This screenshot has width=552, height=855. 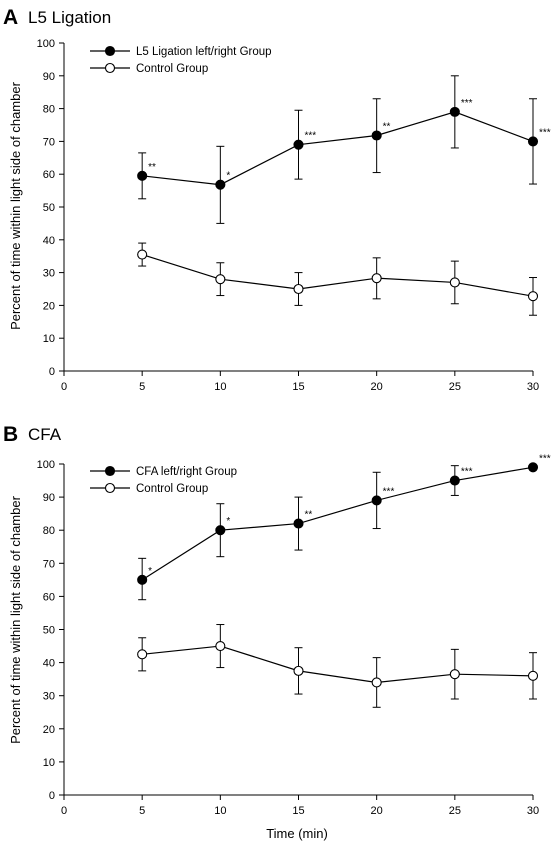 What do you see at coordinates (49, 339) in the screenshot?
I see `panel-a-y-tick-label: 10` at bounding box center [49, 339].